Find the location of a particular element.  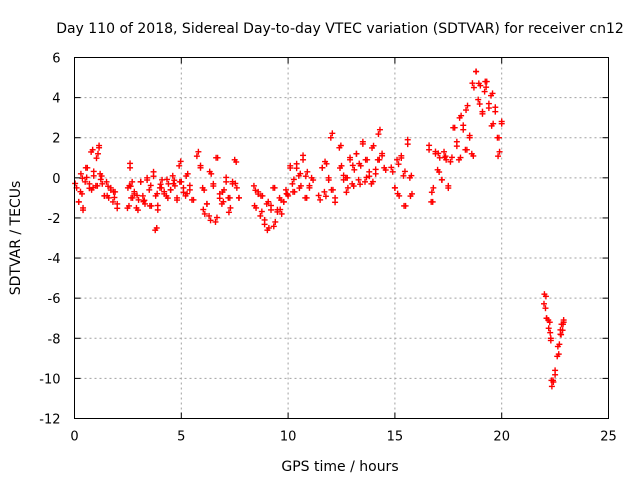

y-tick-label: 4 is located at coordinates (56, 99).